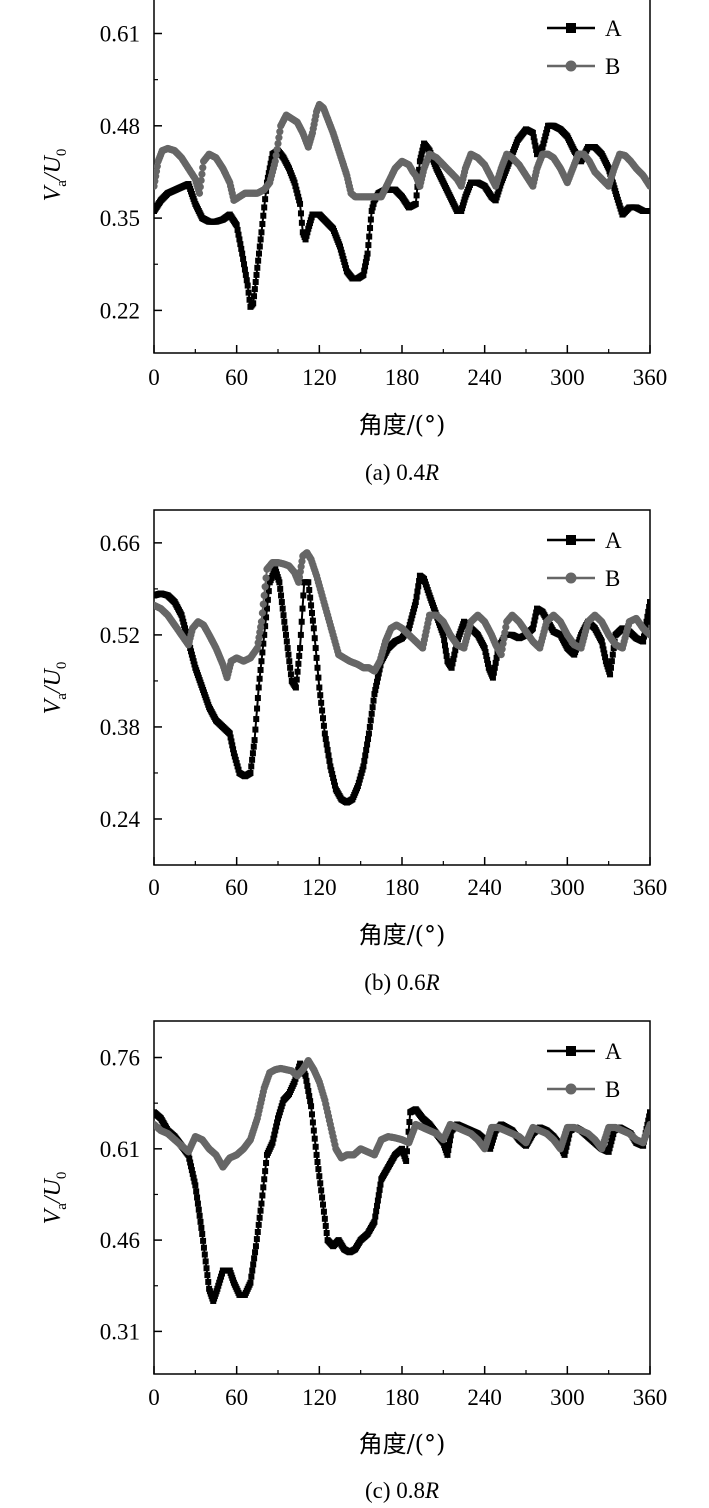 This screenshot has width=709, height=1508. What do you see at coordinates (319, 1397) in the screenshot?
I see `x-tick-label: 120` at bounding box center [319, 1397].